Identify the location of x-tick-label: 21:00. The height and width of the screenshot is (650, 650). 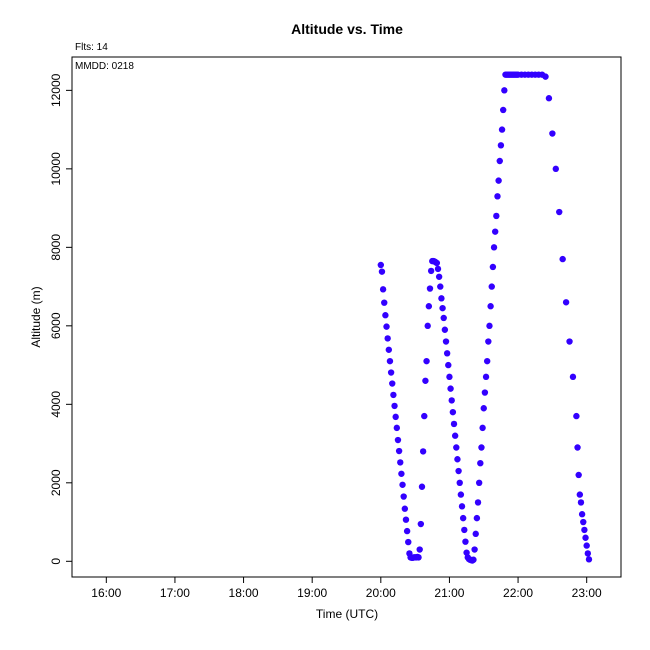
(449, 593).